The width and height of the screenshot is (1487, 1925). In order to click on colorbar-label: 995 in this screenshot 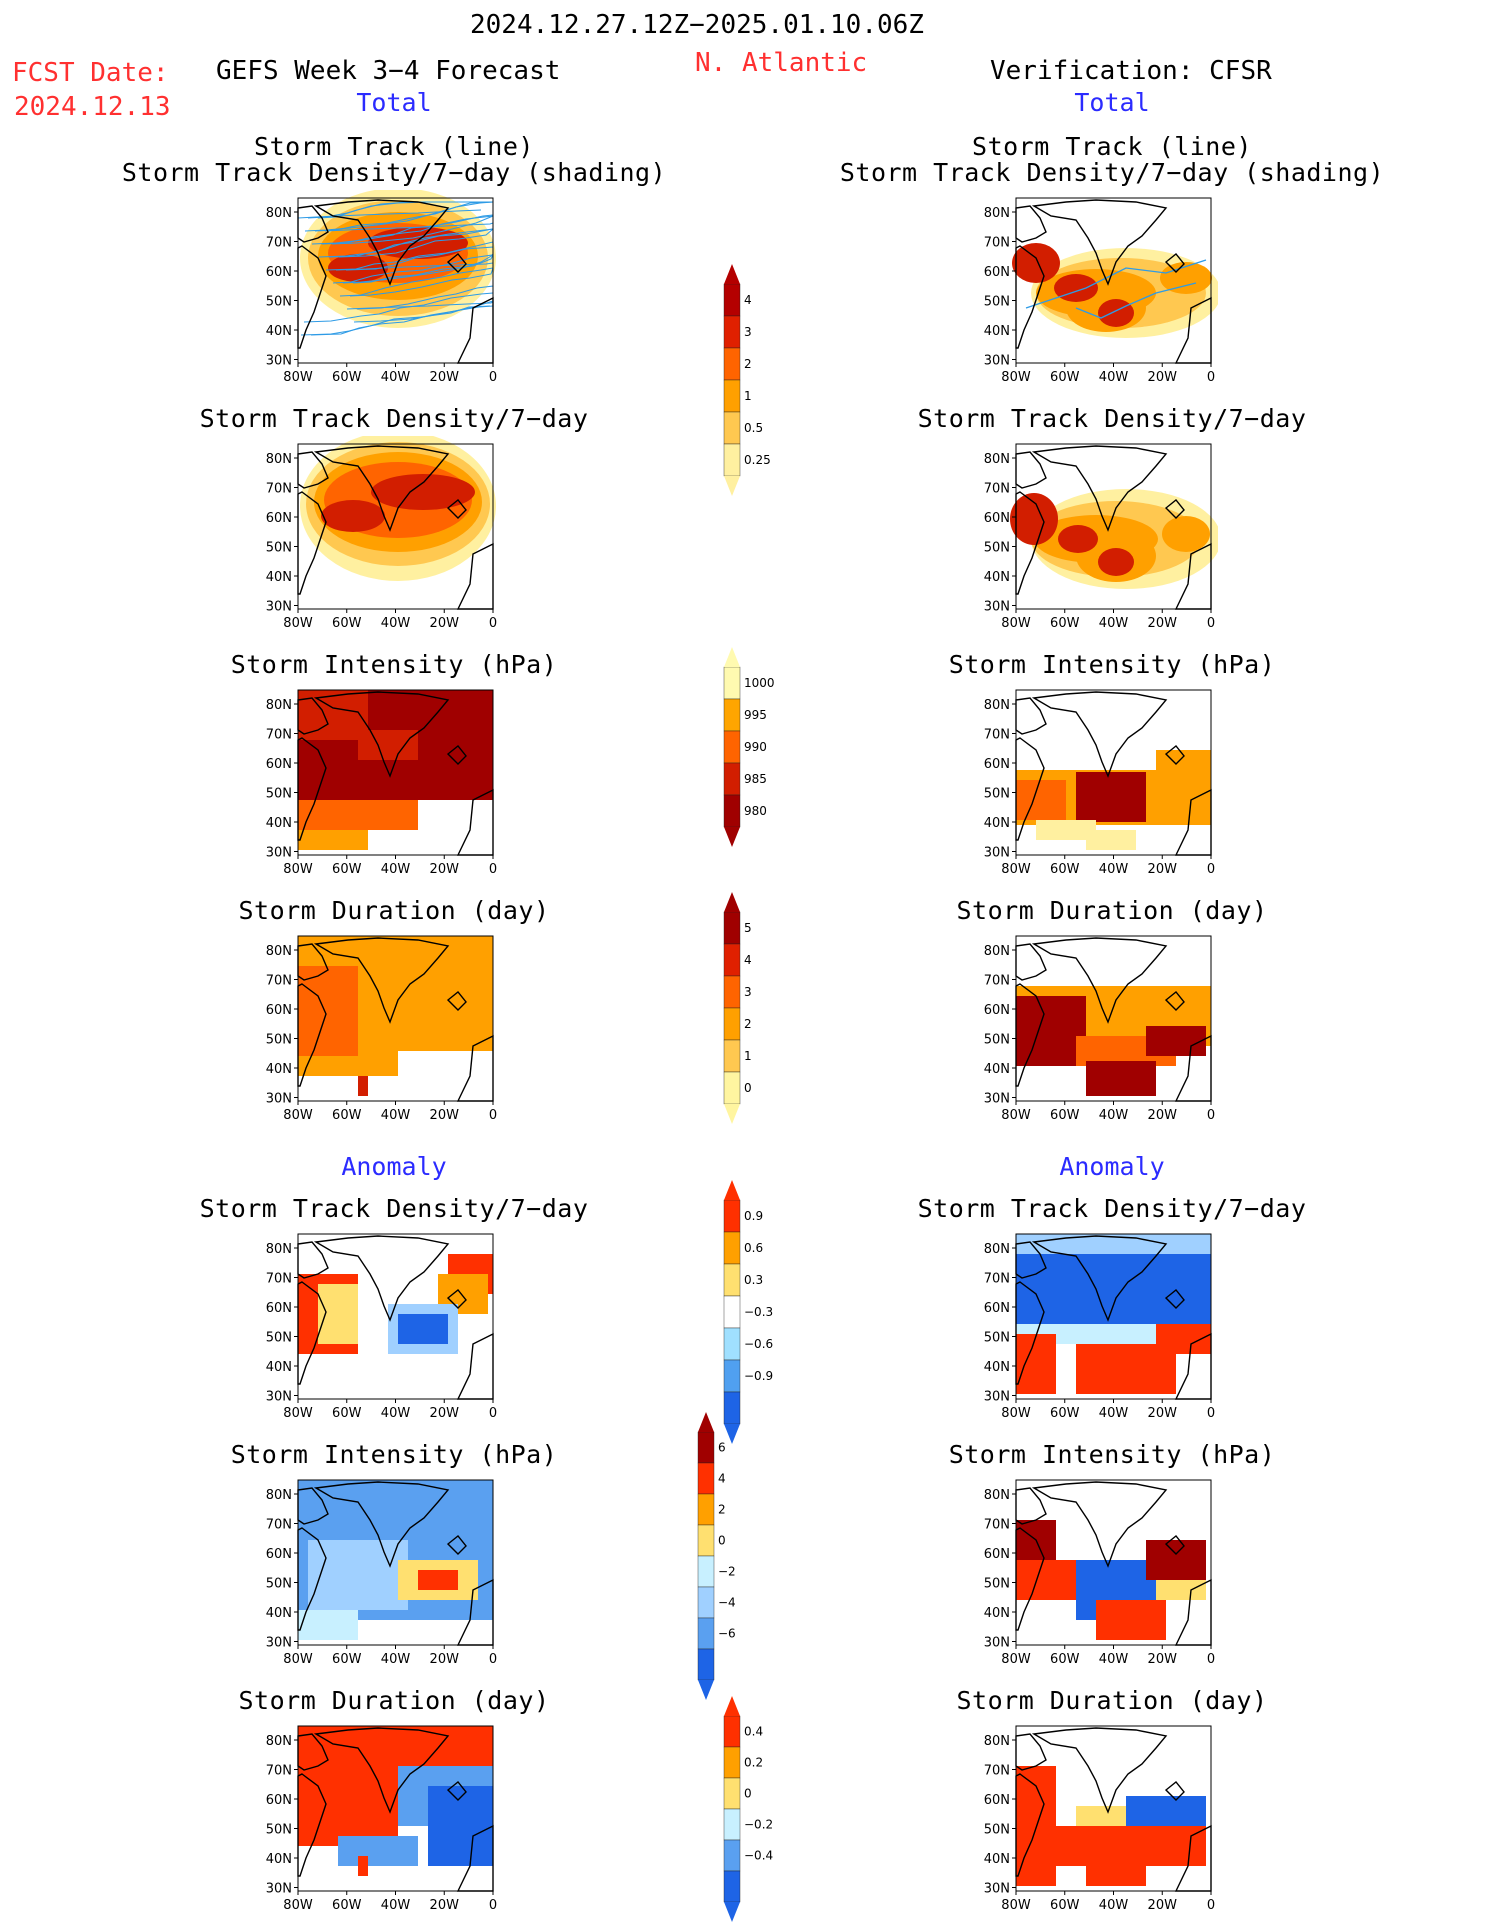, I will do `click(755, 715)`.